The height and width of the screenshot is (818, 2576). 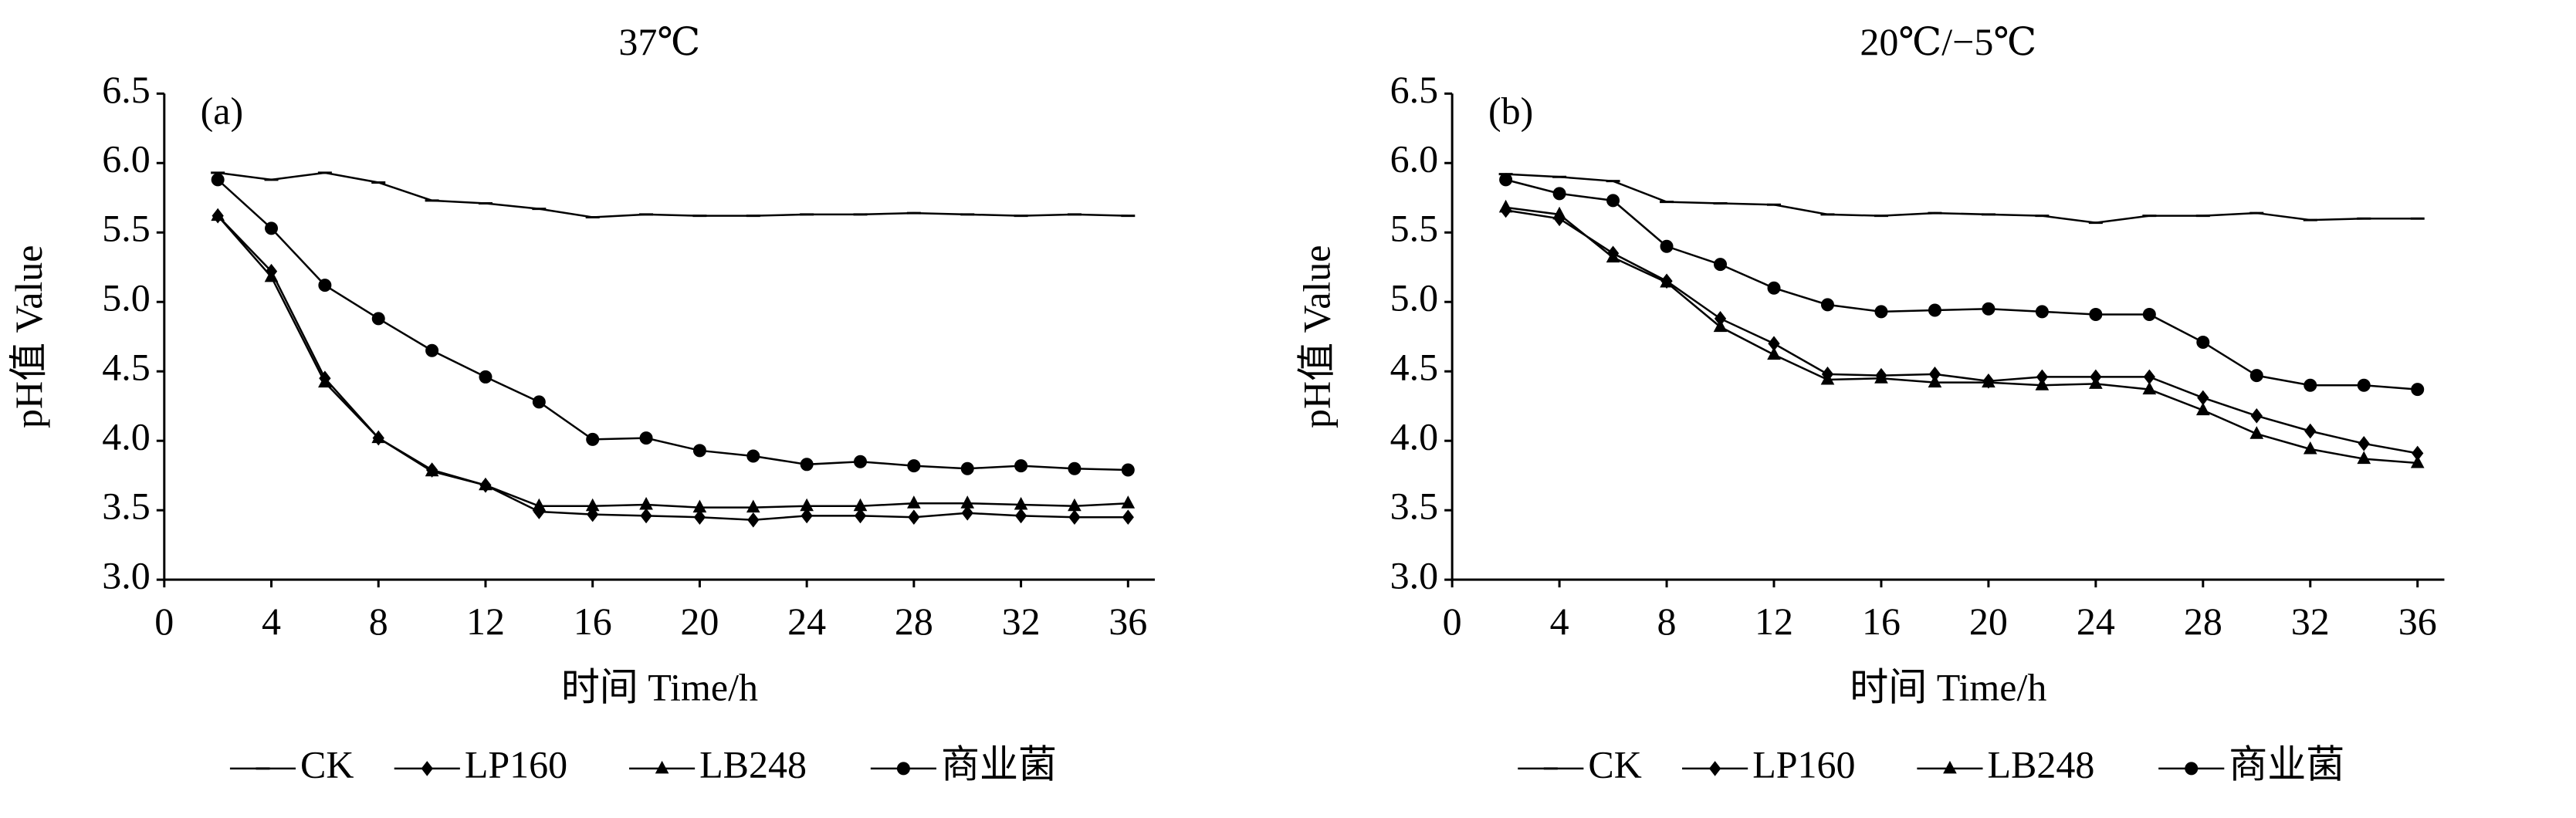 I want to click on chart-title: 37℃, so click(x=659, y=42).